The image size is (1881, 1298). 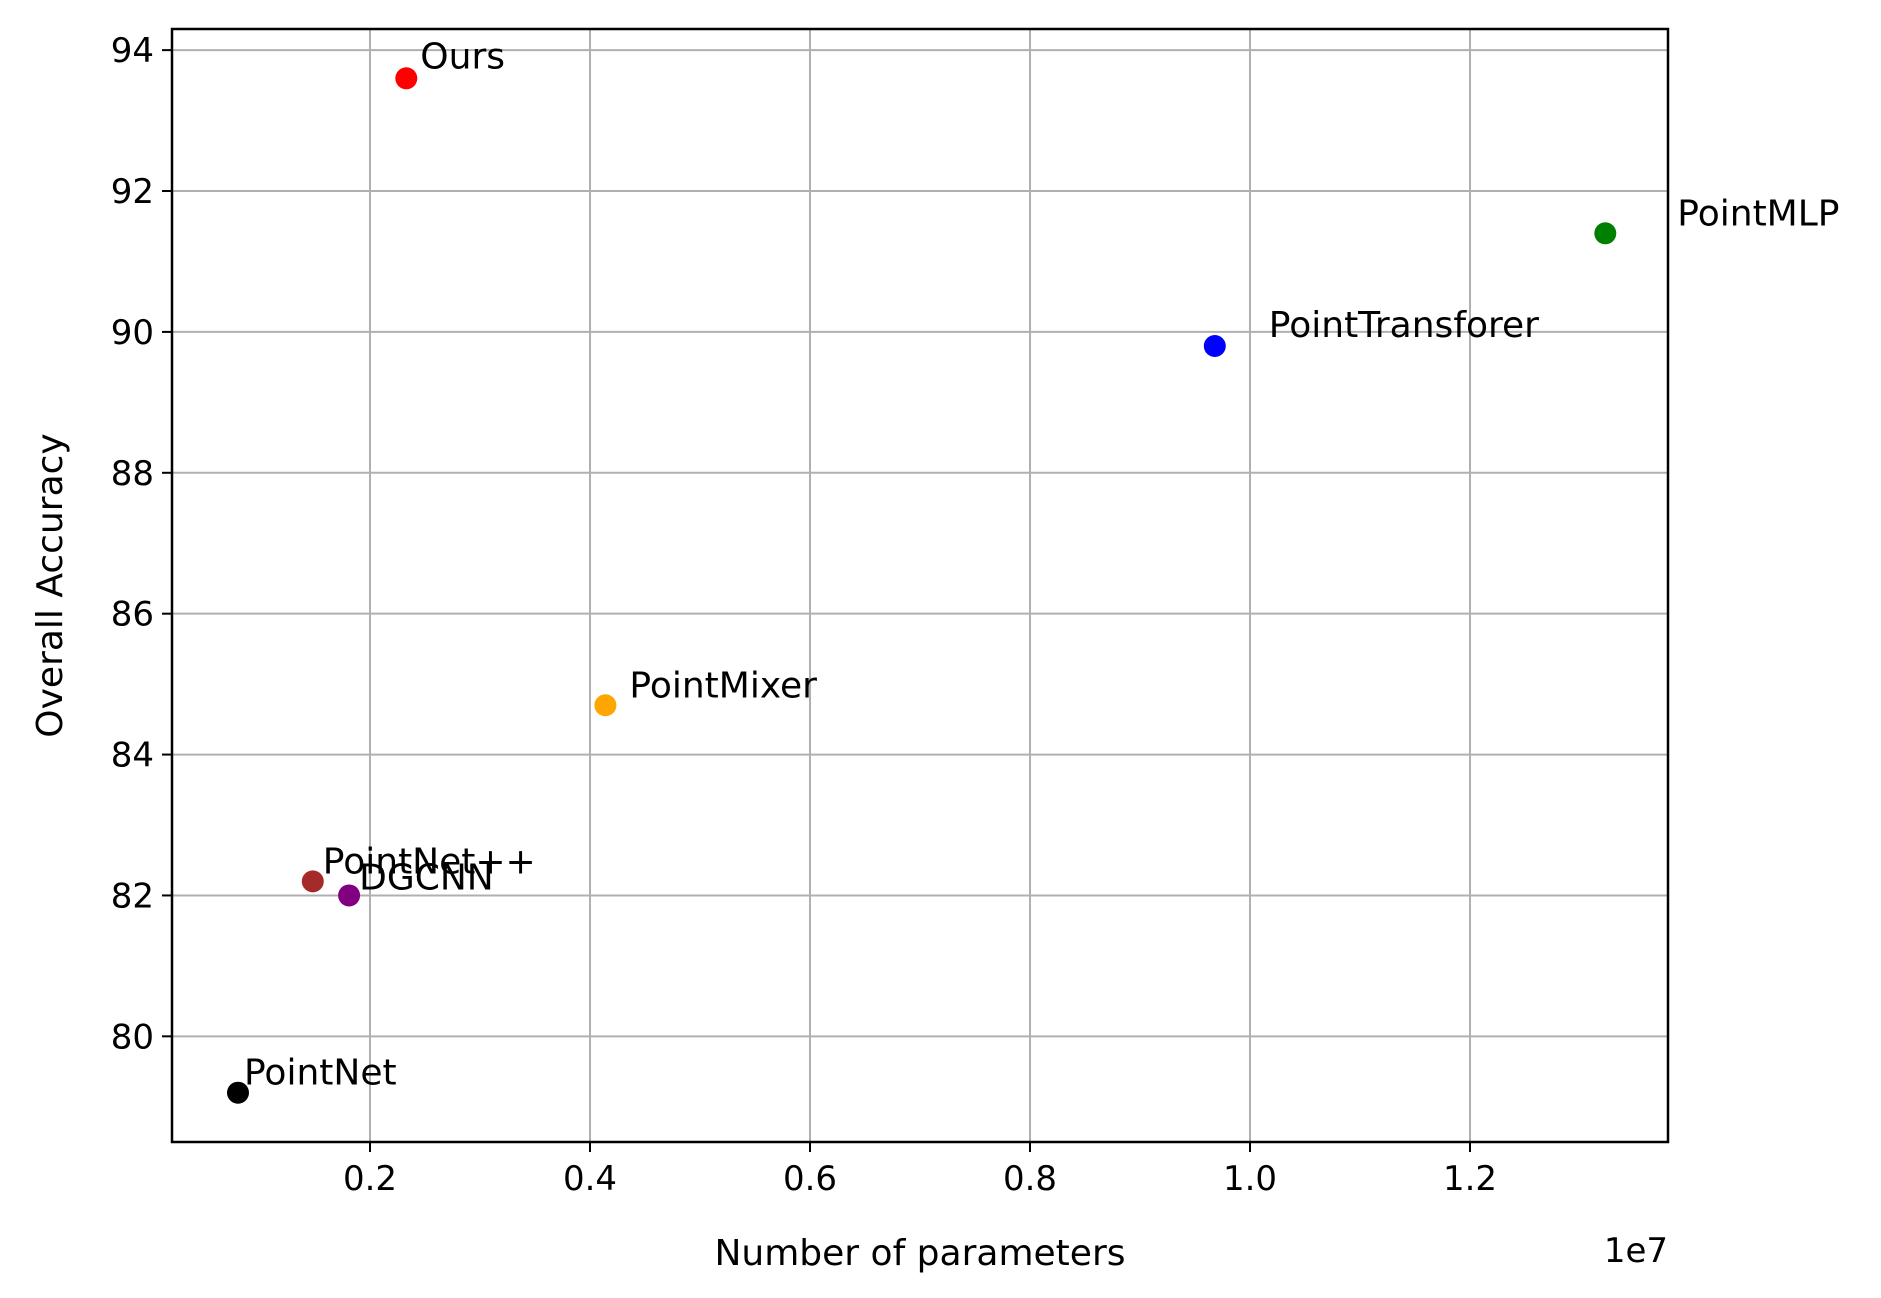 I want to click on y-tick-label: 80, so click(x=132, y=1037).